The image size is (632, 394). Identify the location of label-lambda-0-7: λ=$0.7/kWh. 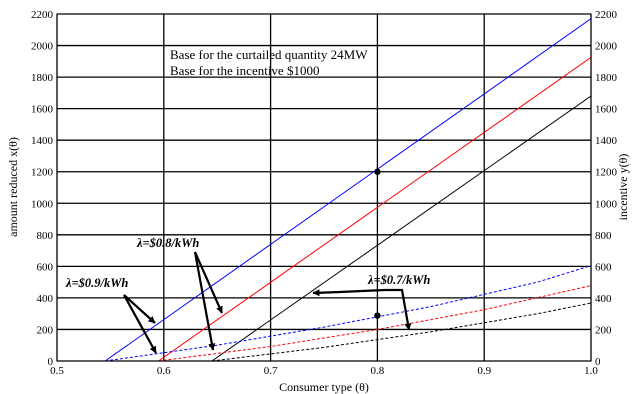
(398, 280).